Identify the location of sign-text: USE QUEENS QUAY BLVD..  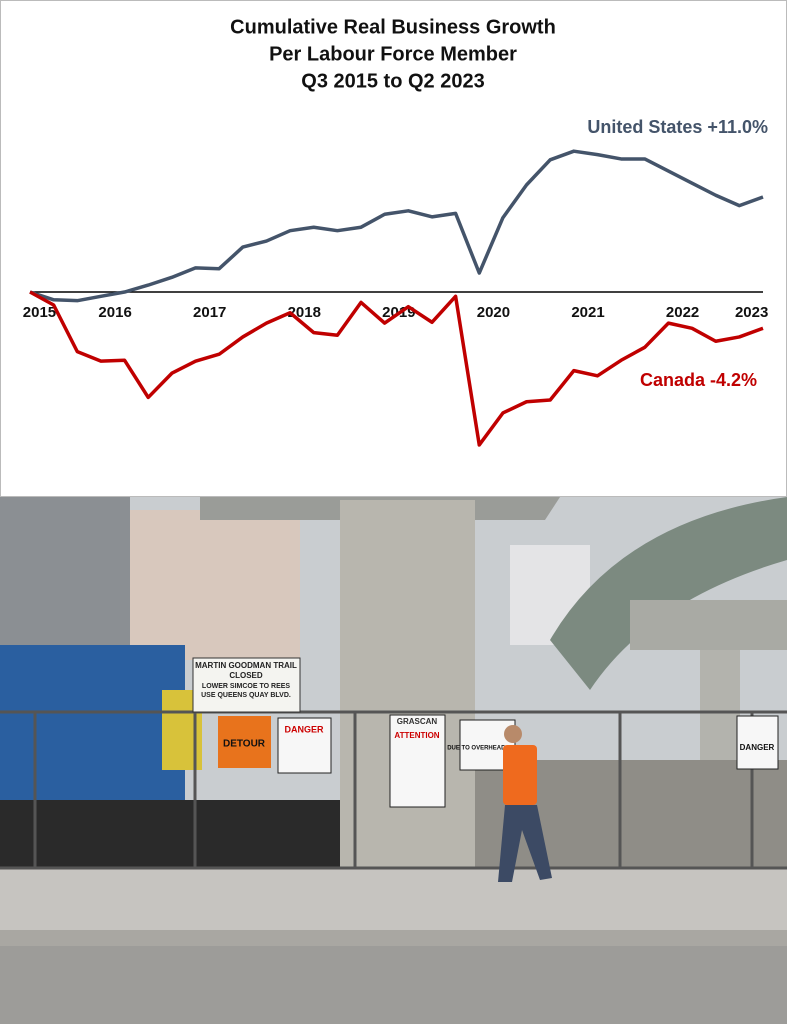
(246, 695).